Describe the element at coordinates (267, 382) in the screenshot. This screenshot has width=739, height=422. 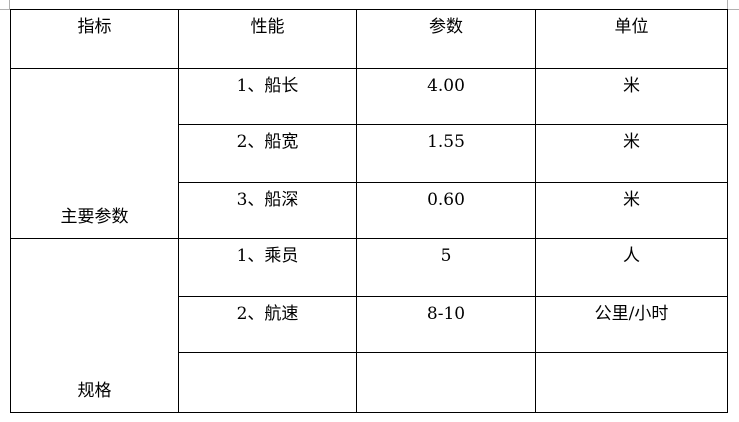
I see `item-cell` at that location.